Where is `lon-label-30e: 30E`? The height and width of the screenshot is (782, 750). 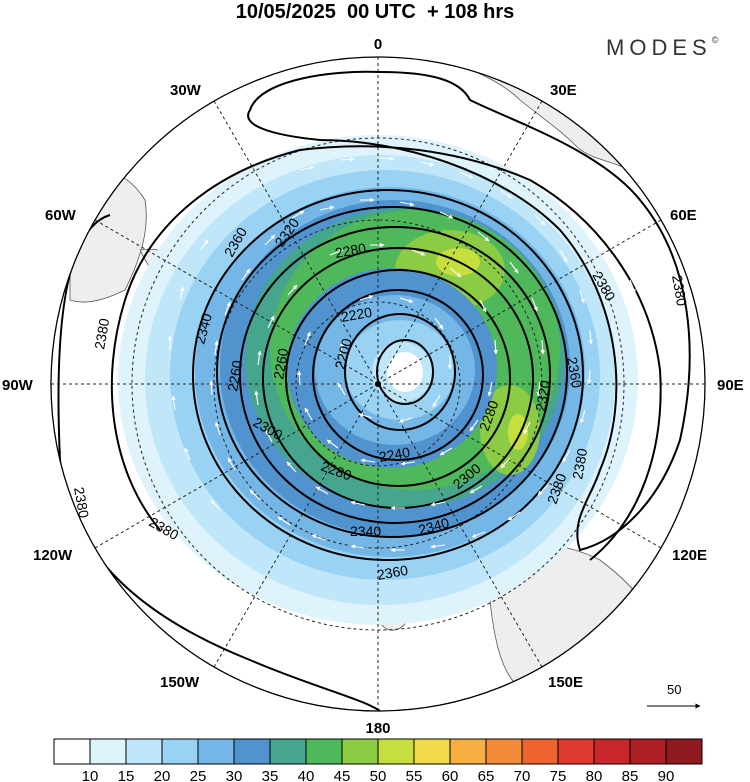
lon-label-30e: 30E is located at coordinates (563, 90).